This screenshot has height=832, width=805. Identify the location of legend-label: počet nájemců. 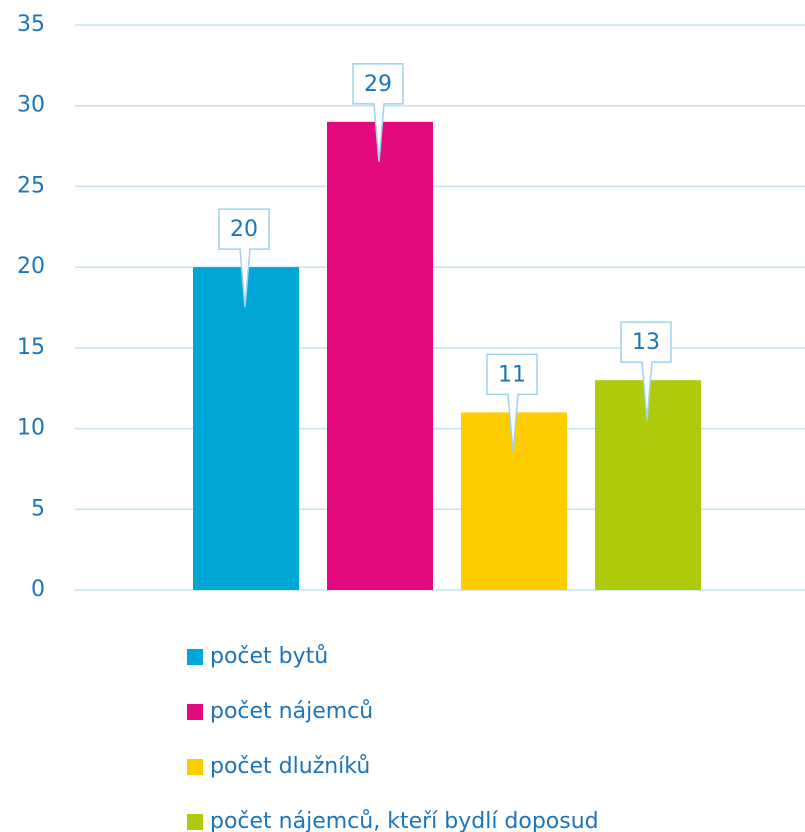
(291, 711).